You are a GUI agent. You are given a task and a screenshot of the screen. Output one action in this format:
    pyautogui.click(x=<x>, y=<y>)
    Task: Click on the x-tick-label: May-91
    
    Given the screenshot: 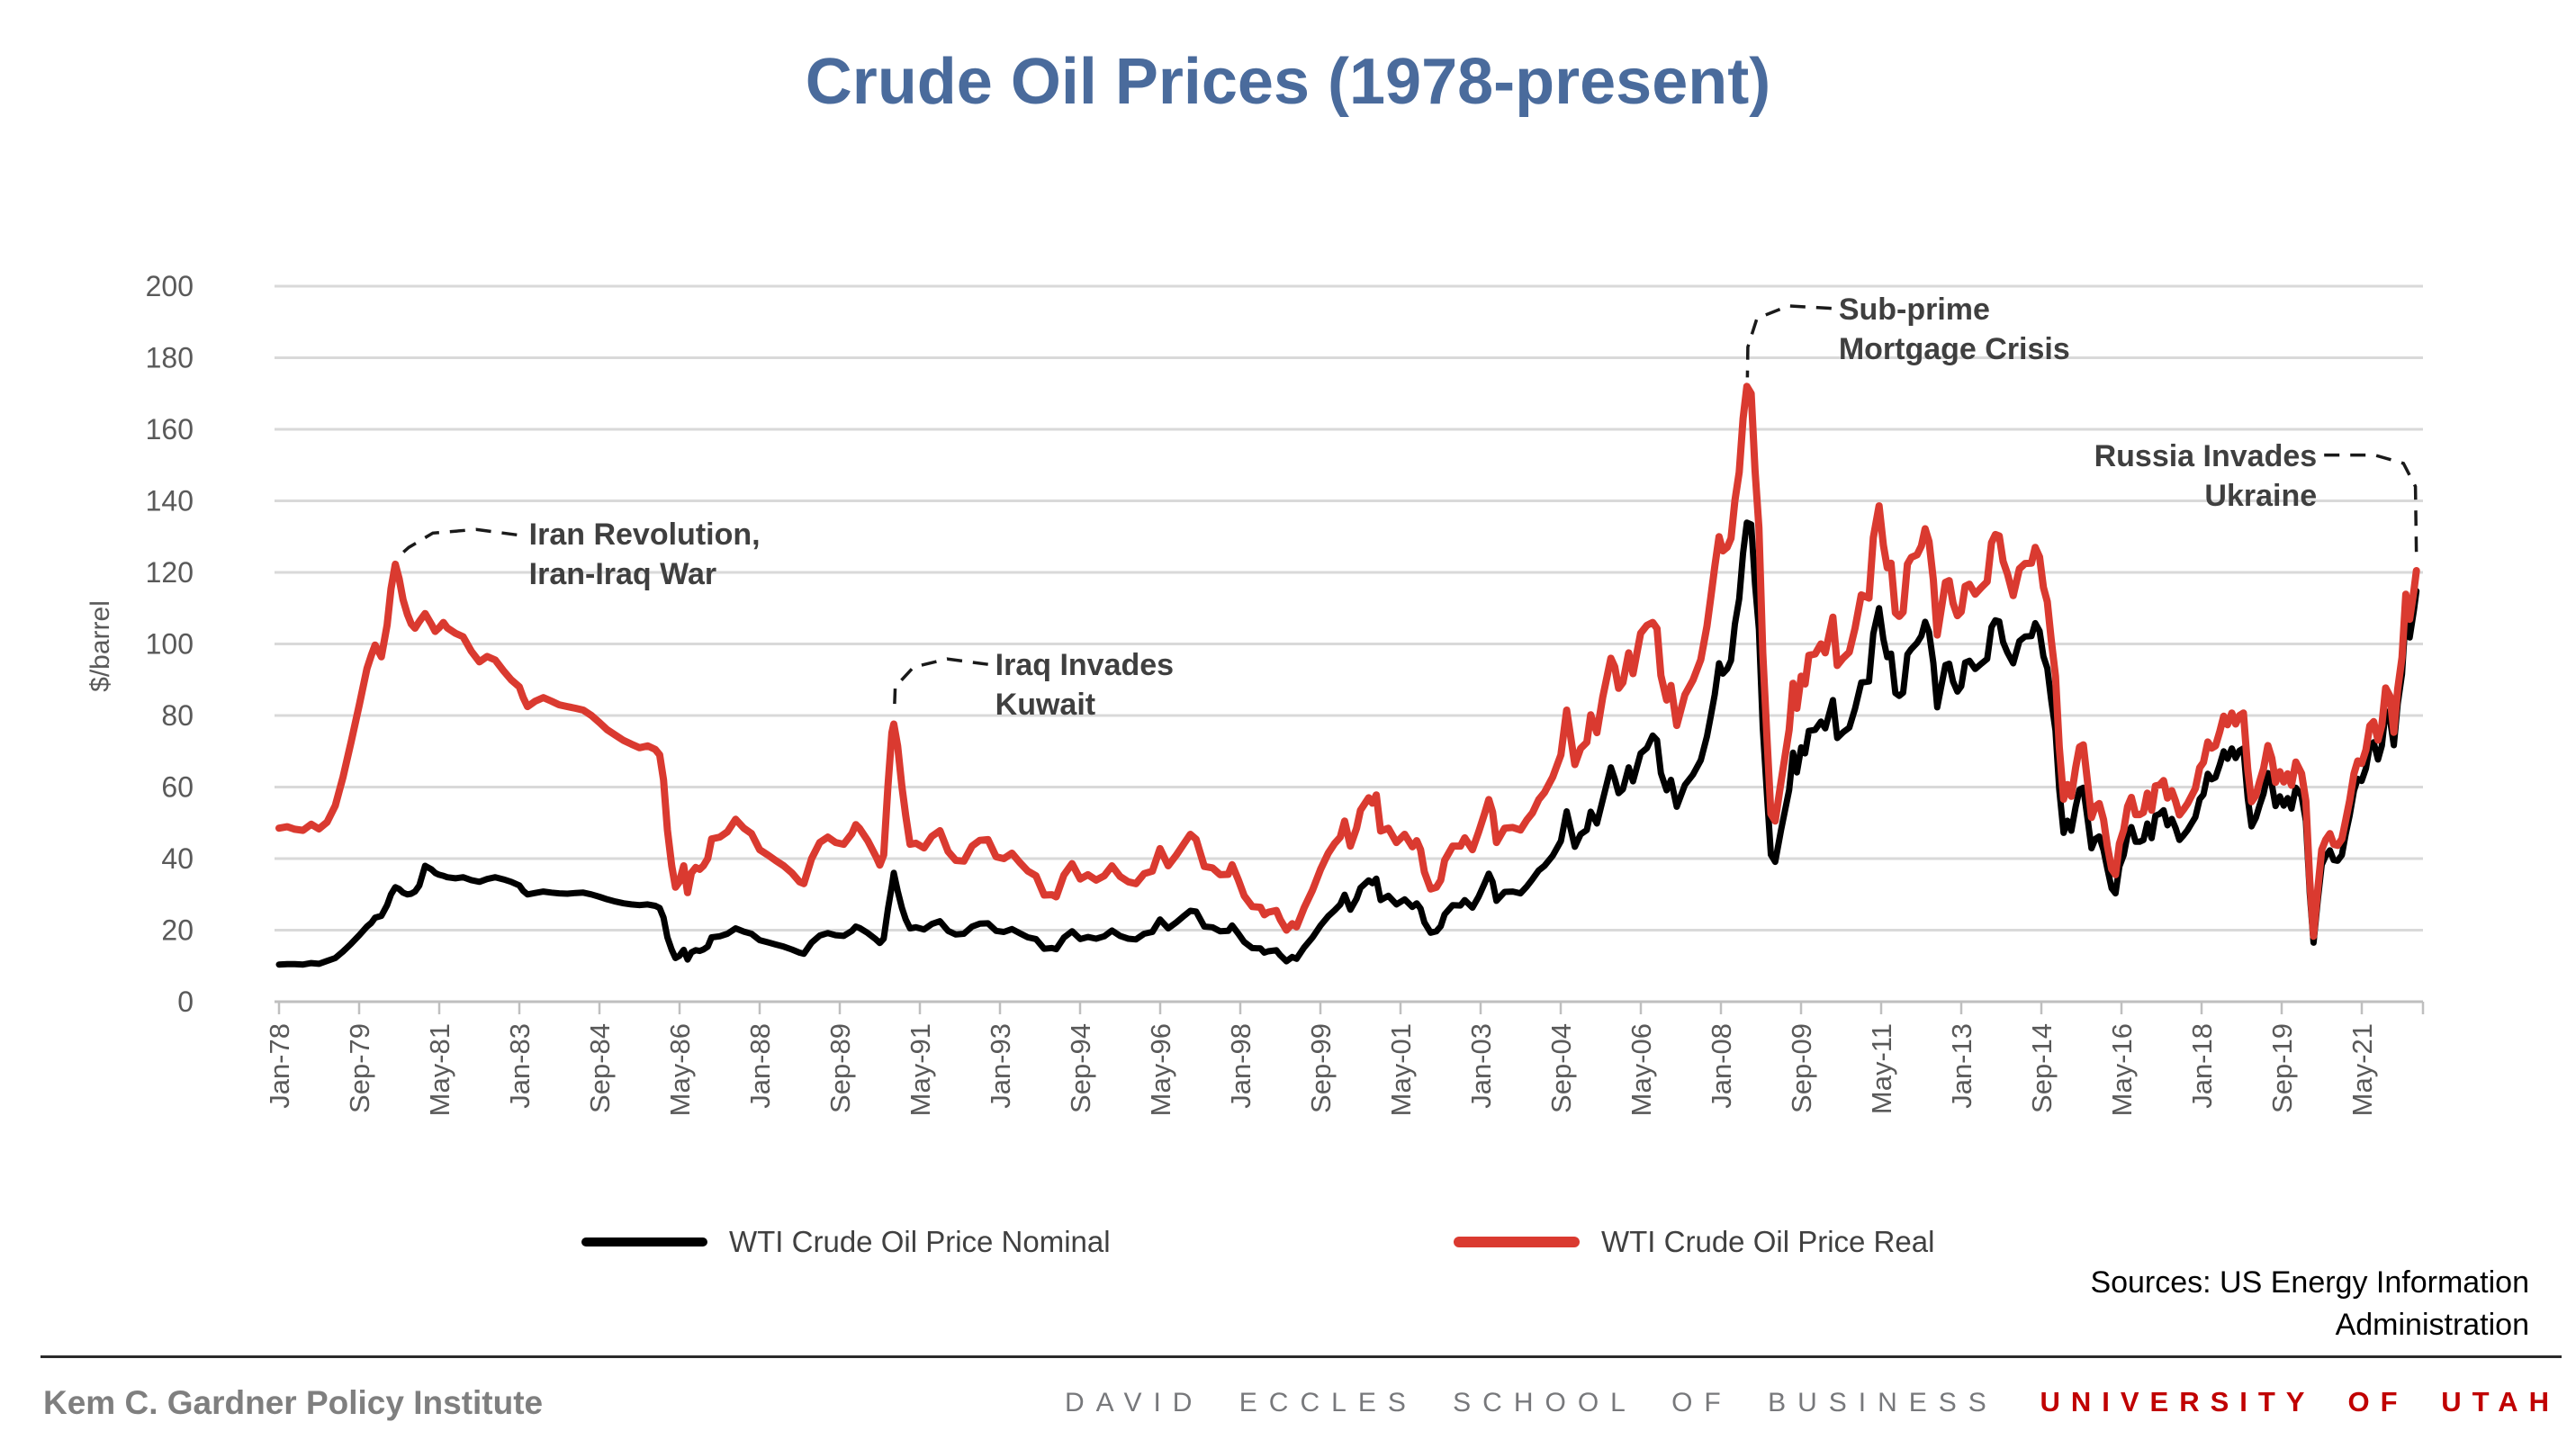 What is the action you would take?
    pyautogui.click(x=920, y=1070)
    